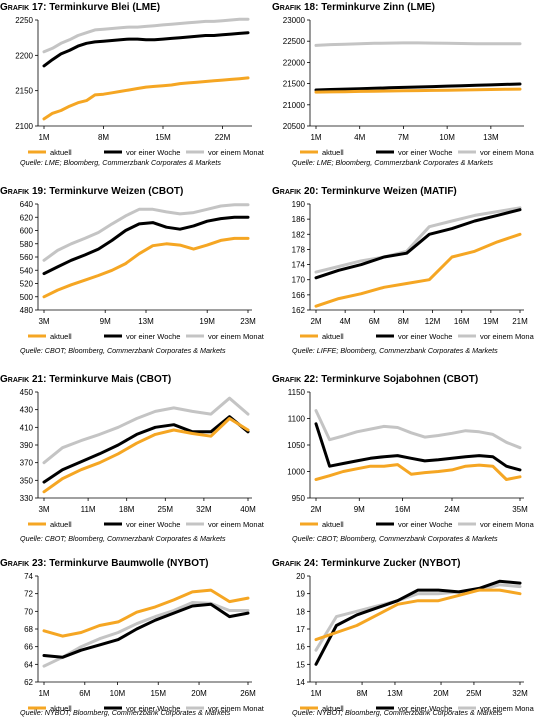 The width and height of the screenshot is (534, 728). What do you see at coordinates (248, 693) in the screenshot?
I see `x-tick-label: 26M` at bounding box center [248, 693].